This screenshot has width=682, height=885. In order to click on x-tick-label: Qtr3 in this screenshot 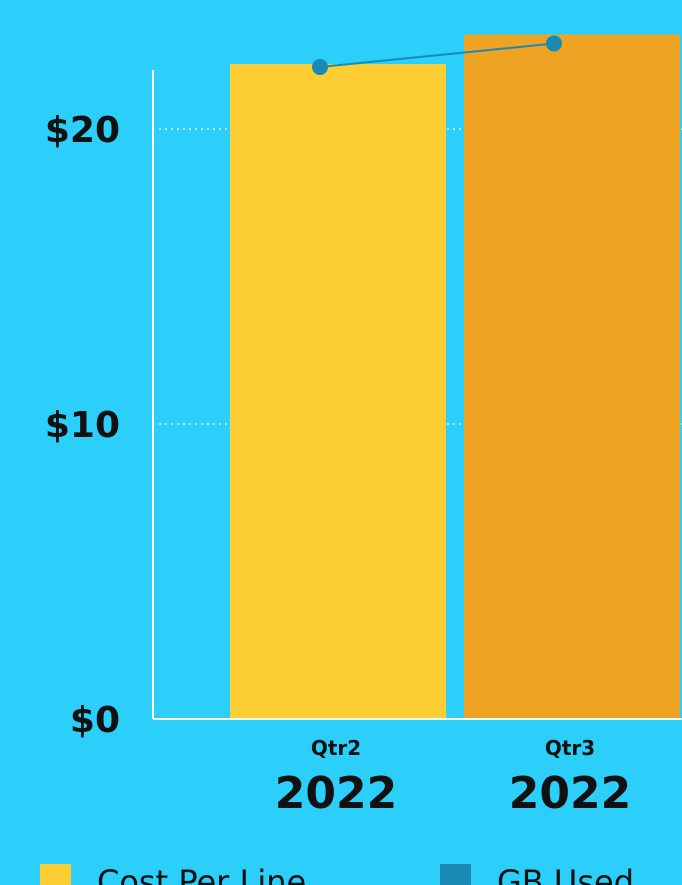, I will do `click(570, 748)`.